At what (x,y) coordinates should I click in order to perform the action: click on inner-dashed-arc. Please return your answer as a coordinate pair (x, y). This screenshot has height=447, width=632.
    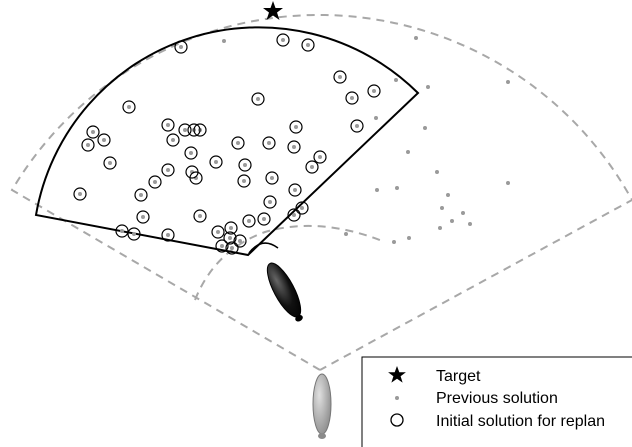
    Looking at the image, I should click on (290, 262).